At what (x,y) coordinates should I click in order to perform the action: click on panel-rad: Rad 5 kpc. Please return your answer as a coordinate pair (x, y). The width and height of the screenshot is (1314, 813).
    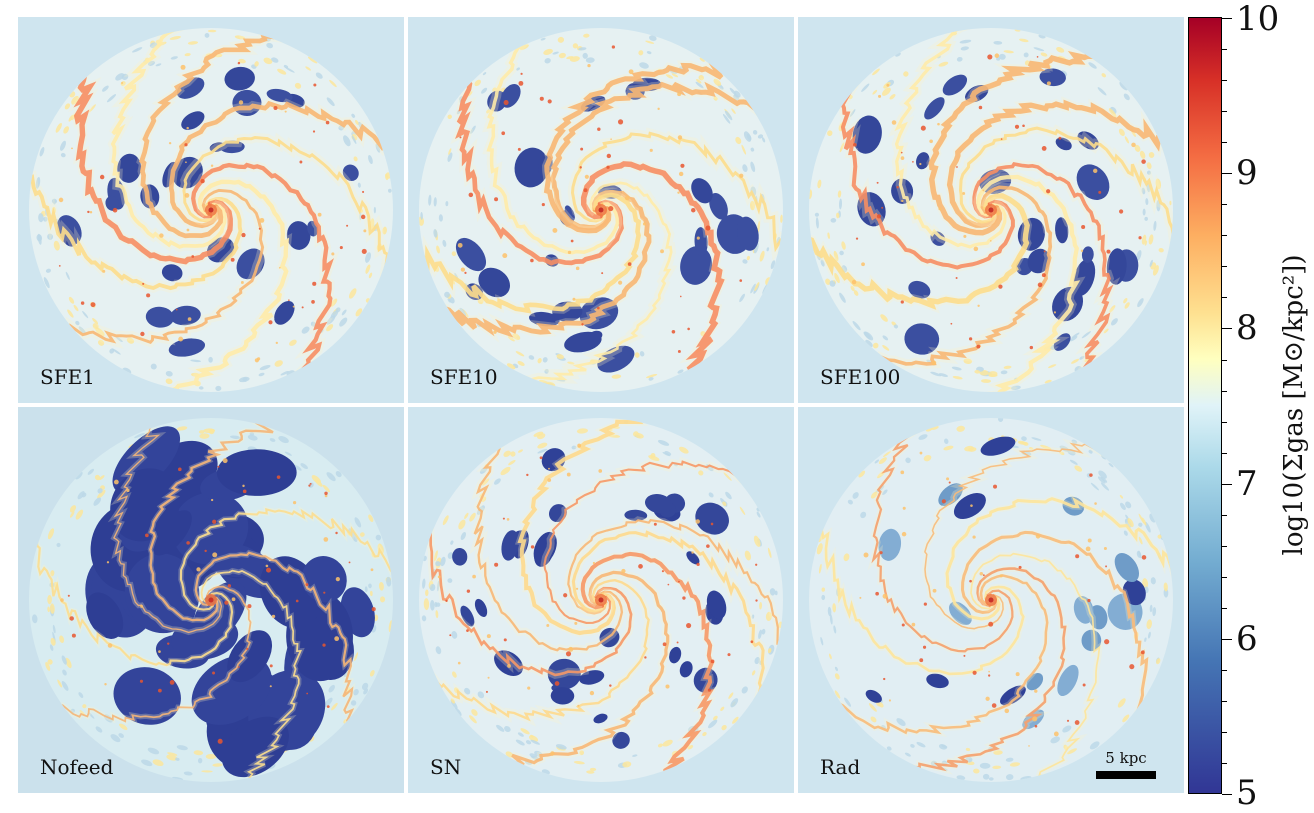
    Looking at the image, I should click on (991, 600).